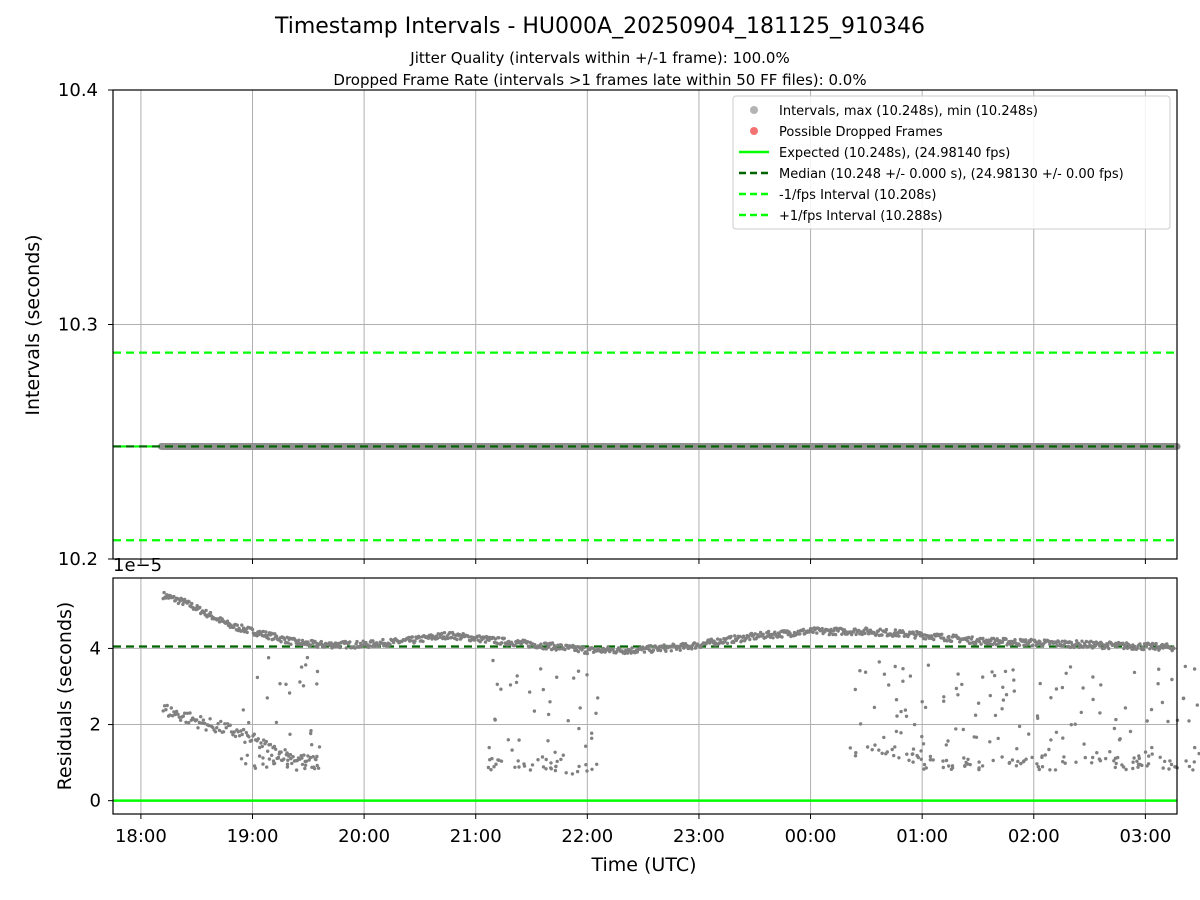 The height and width of the screenshot is (900, 1200). What do you see at coordinates (643, 865) in the screenshot?
I see `x-axis-label: Time (UTC)` at bounding box center [643, 865].